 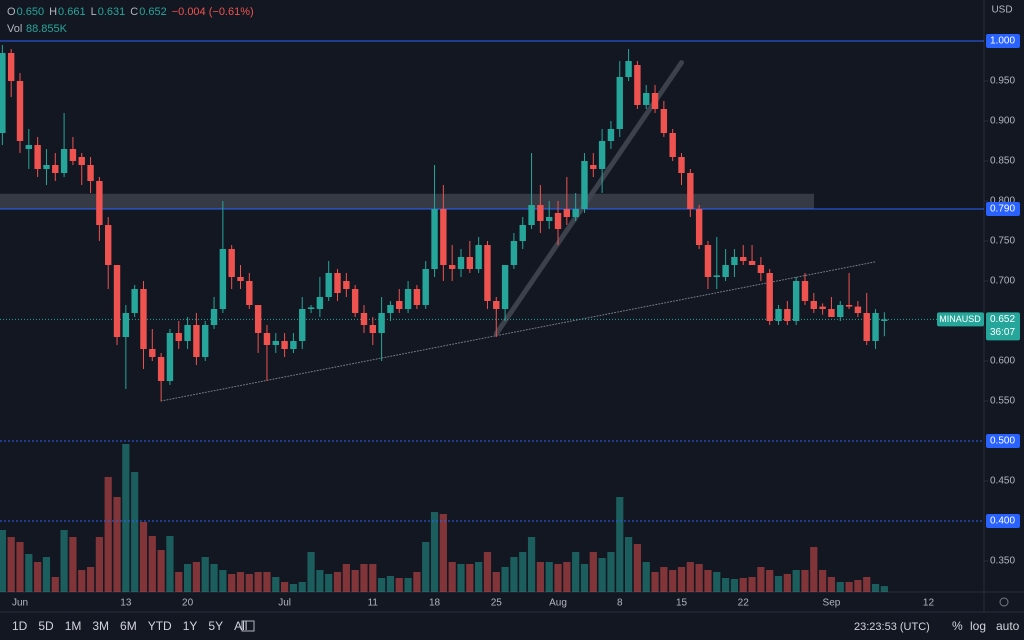 What do you see at coordinates (1002, 319) in the screenshot?
I see `price-label: 0.652` at bounding box center [1002, 319].